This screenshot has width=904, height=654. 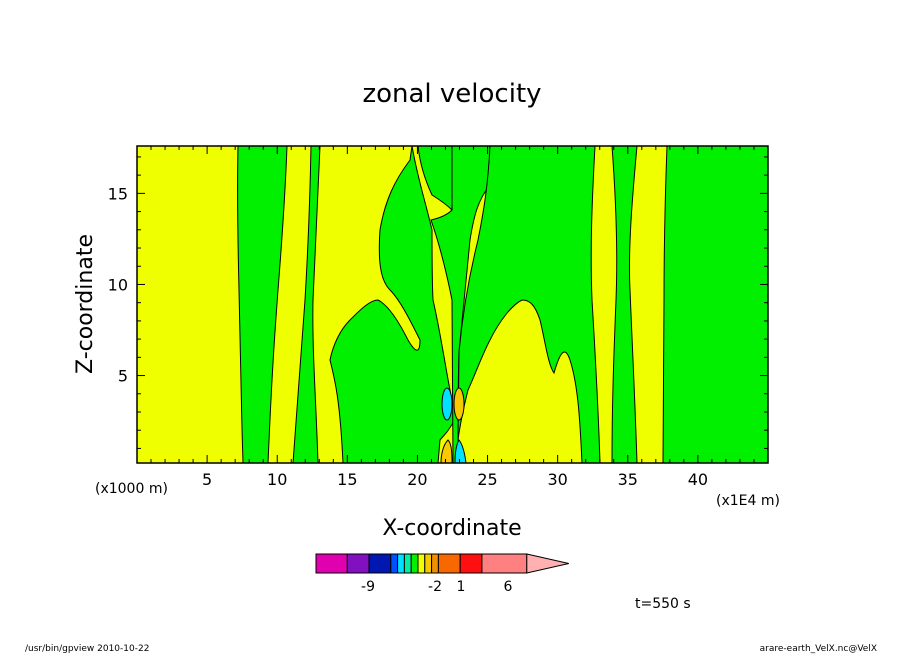 I want to click on x-tick-label: 40, so click(x=698, y=479).